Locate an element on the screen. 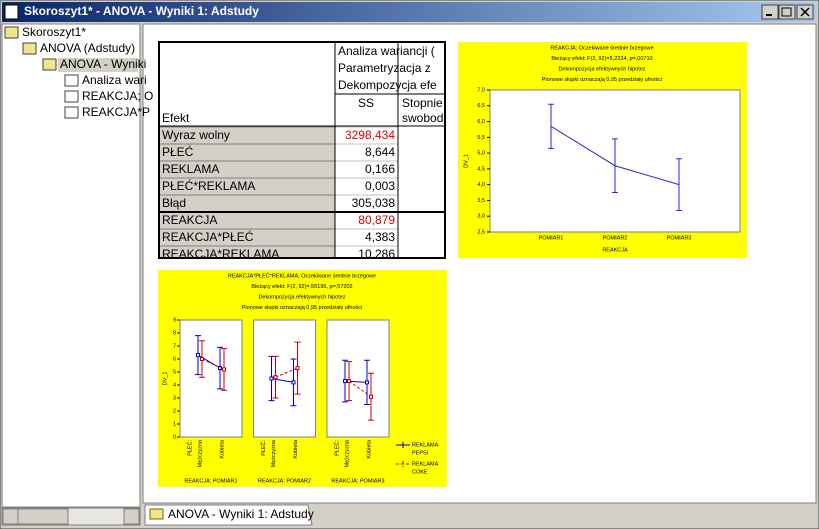 The height and width of the screenshot is (529, 819). tree-item: ANOVA (Adstudy) is located at coordinates (87, 48).